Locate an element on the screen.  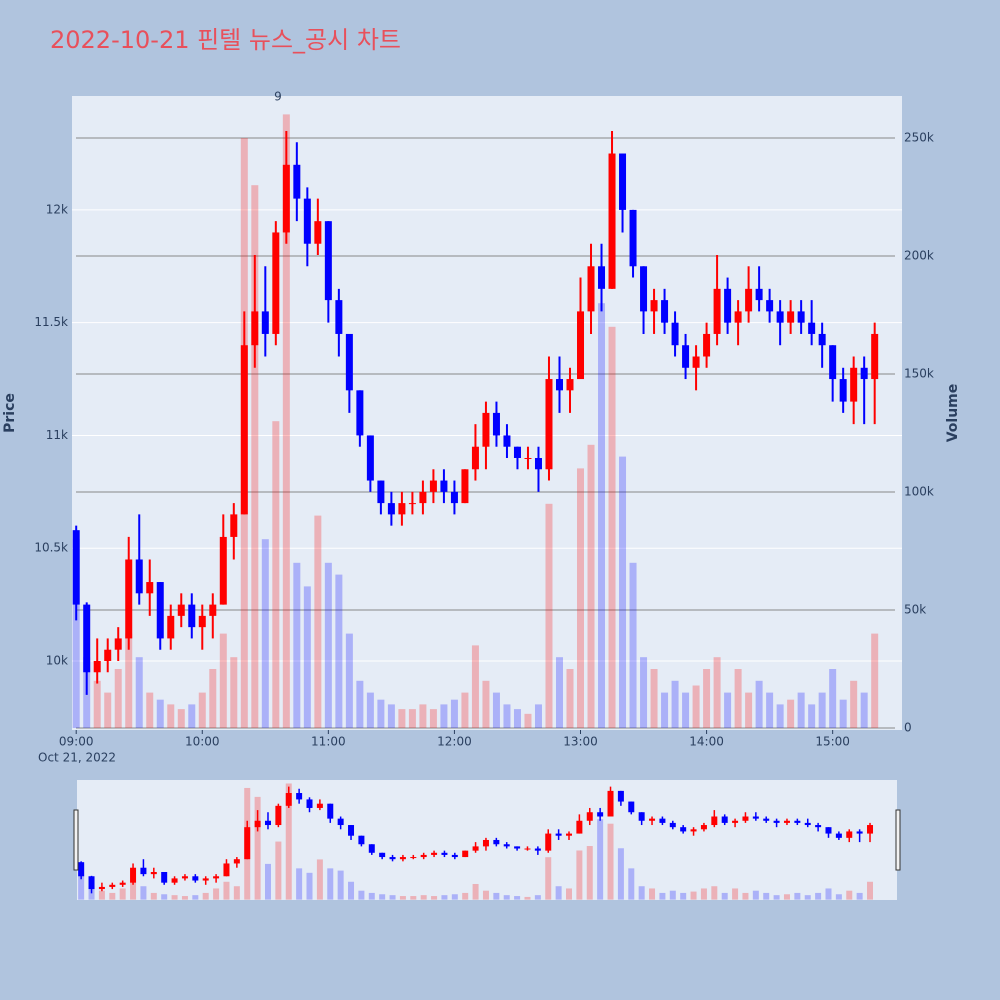
y2-tick-label: 100k is located at coordinates (919, 491).